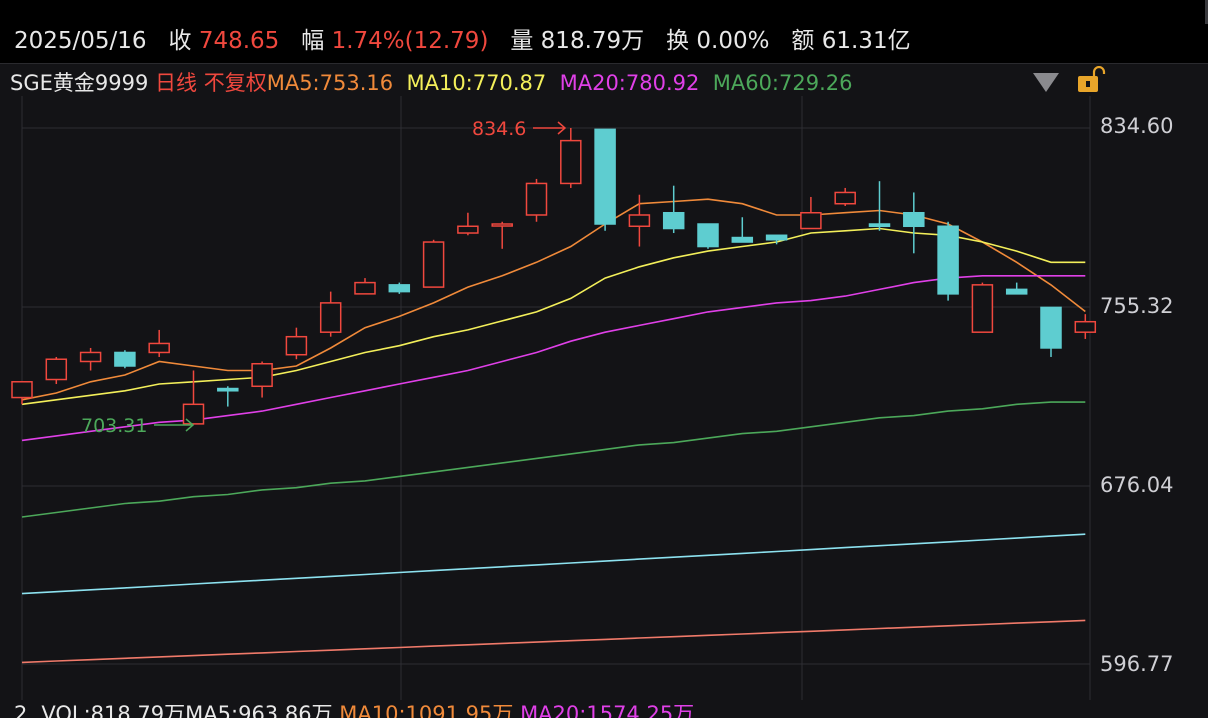  What do you see at coordinates (114, 426) in the screenshot?
I see `low-price-label: 703.31` at bounding box center [114, 426].